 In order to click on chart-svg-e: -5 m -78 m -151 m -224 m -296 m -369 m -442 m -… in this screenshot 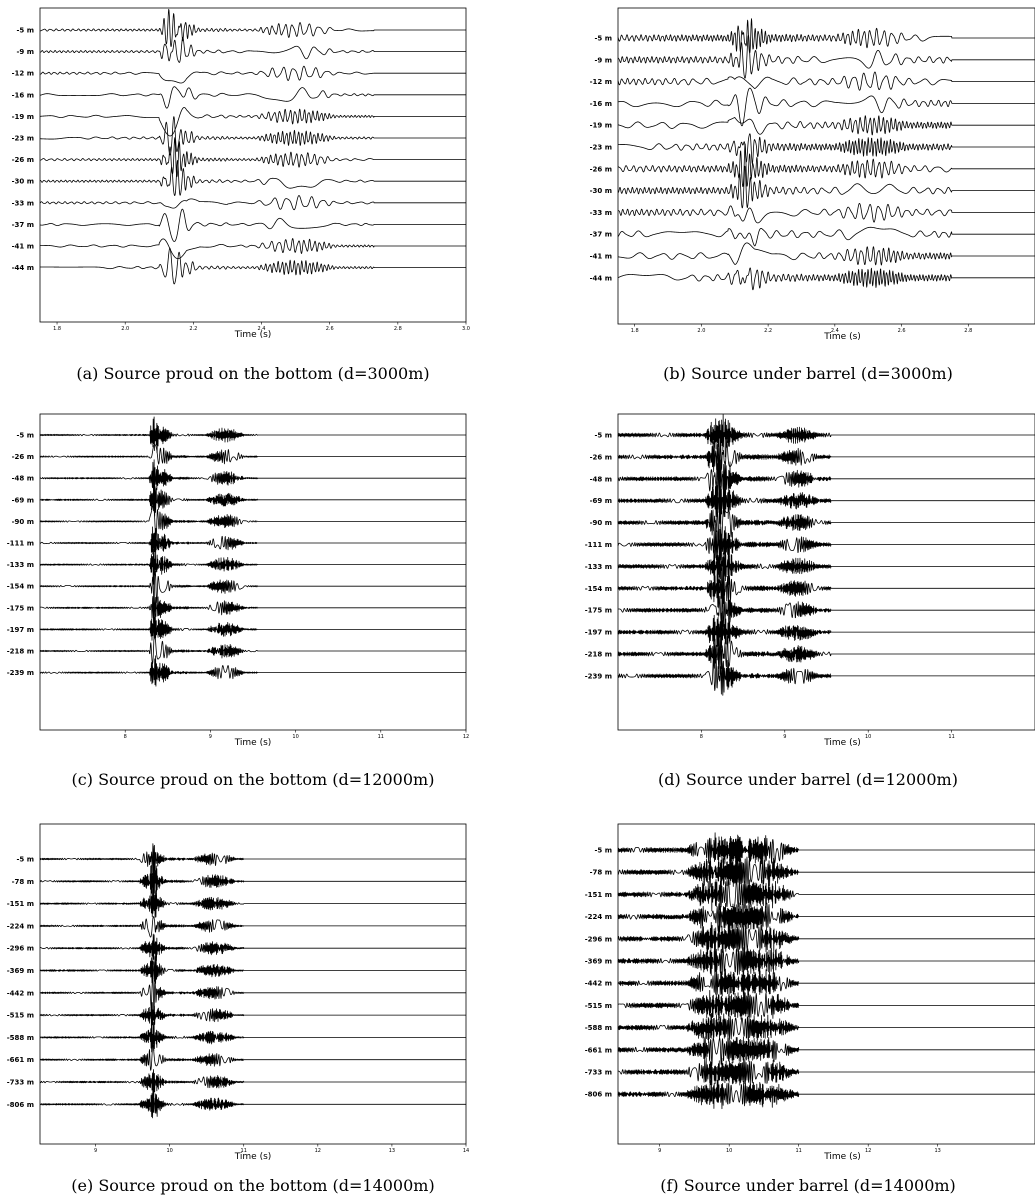, I will do `click(238, 992)`.